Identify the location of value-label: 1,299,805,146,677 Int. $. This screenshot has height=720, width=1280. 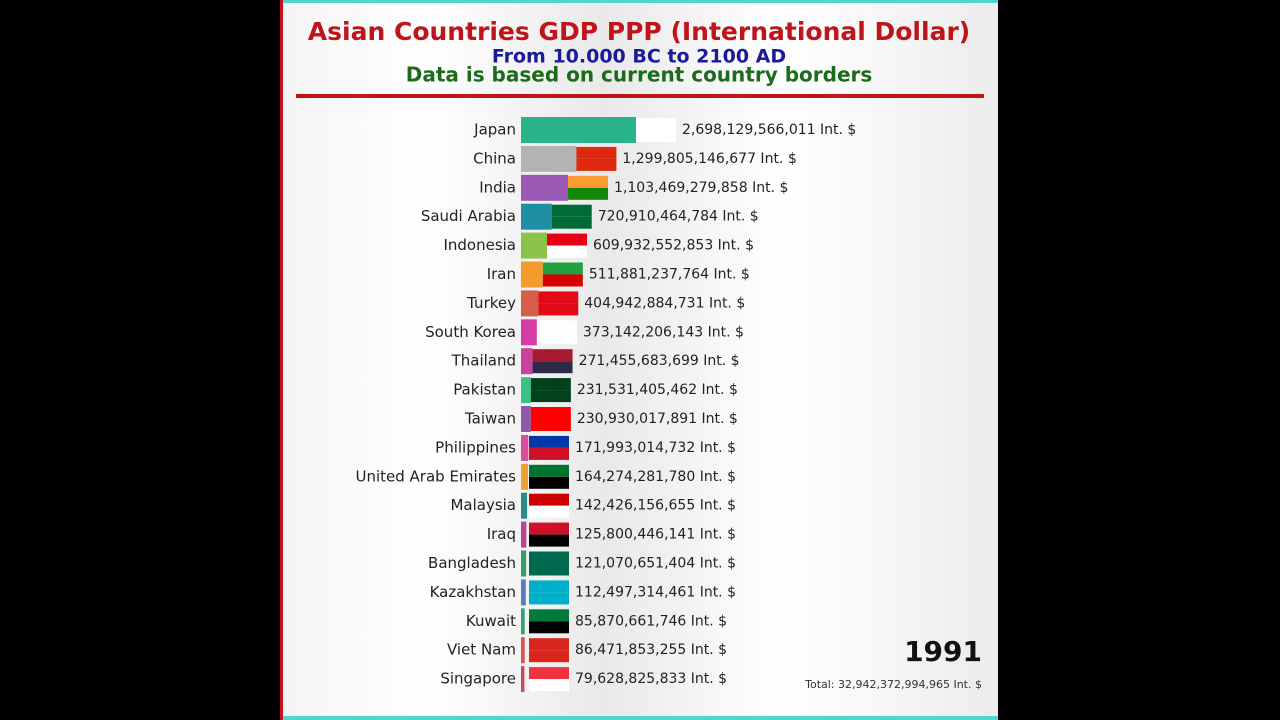
(709, 159).